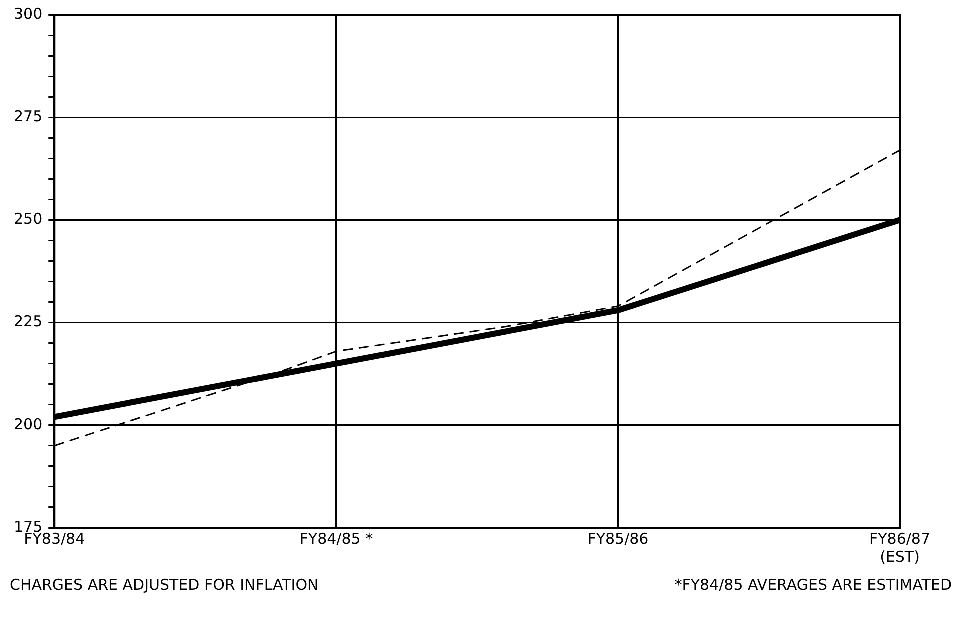 Image resolution: width=960 pixels, height=622 pixels. What do you see at coordinates (28, 116) in the screenshot?
I see `y-tick-label: 275` at bounding box center [28, 116].